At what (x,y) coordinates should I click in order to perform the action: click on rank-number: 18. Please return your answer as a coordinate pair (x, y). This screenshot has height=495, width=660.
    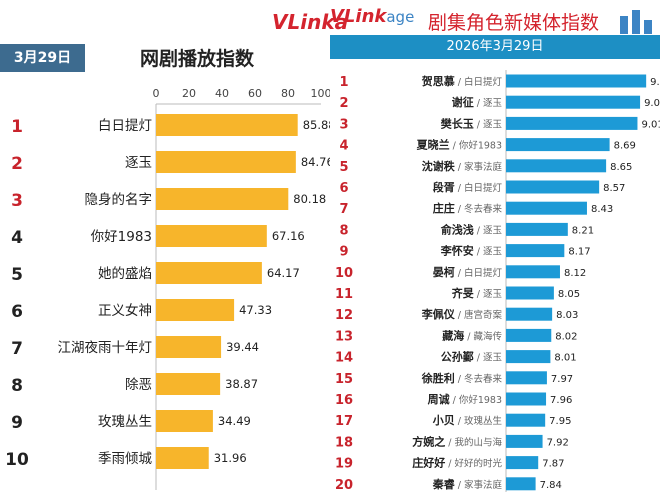
    Looking at the image, I should click on (344, 442).